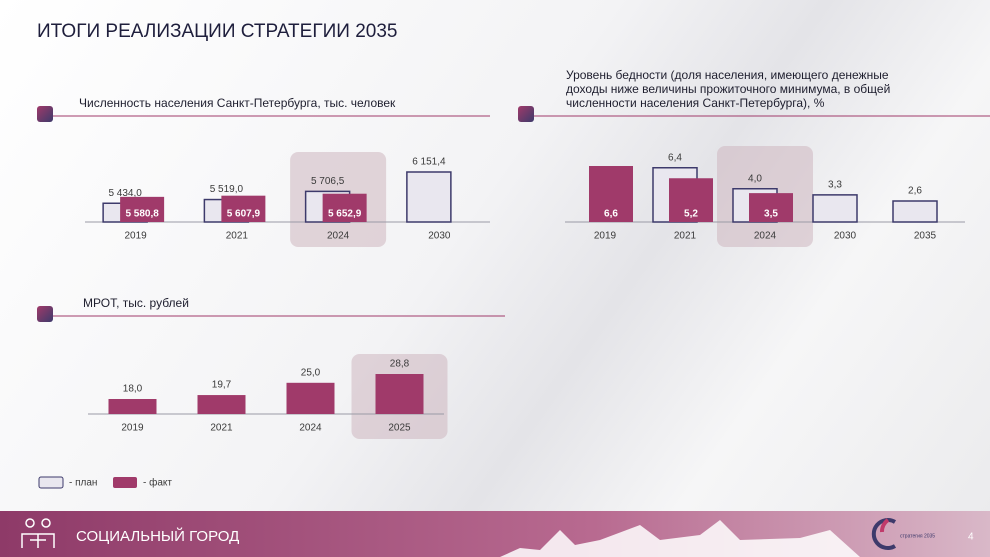 The width and height of the screenshot is (990, 557). What do you see at coordinates (675, 157) in the screenshot?
I see `data-label: 6,4` at bounding box center [675, 157].